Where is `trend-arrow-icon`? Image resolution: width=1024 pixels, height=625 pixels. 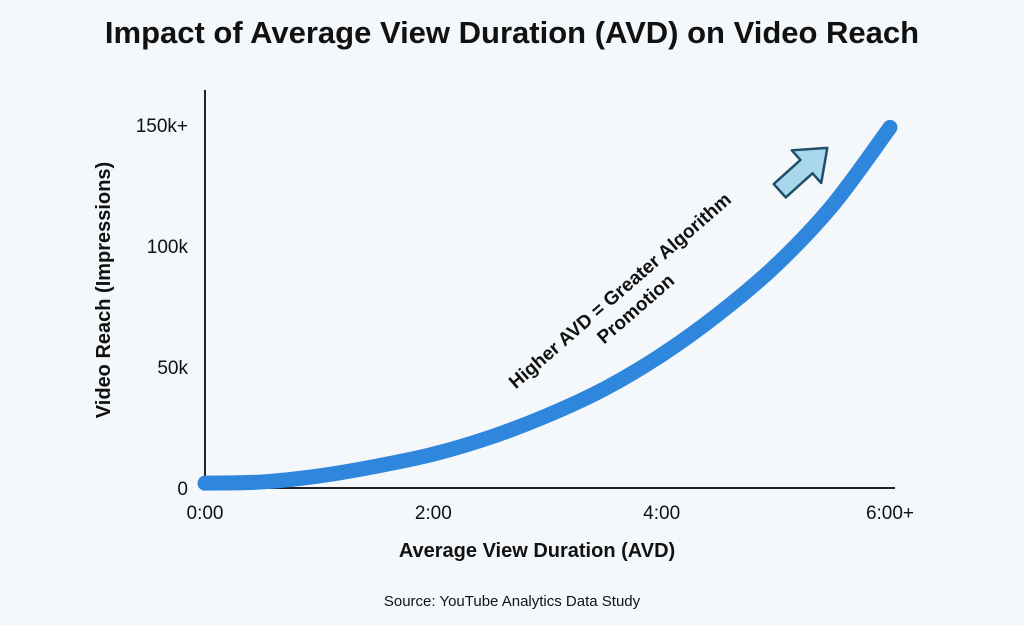 trend-arrow-icon is located at coordinates (800, 172).